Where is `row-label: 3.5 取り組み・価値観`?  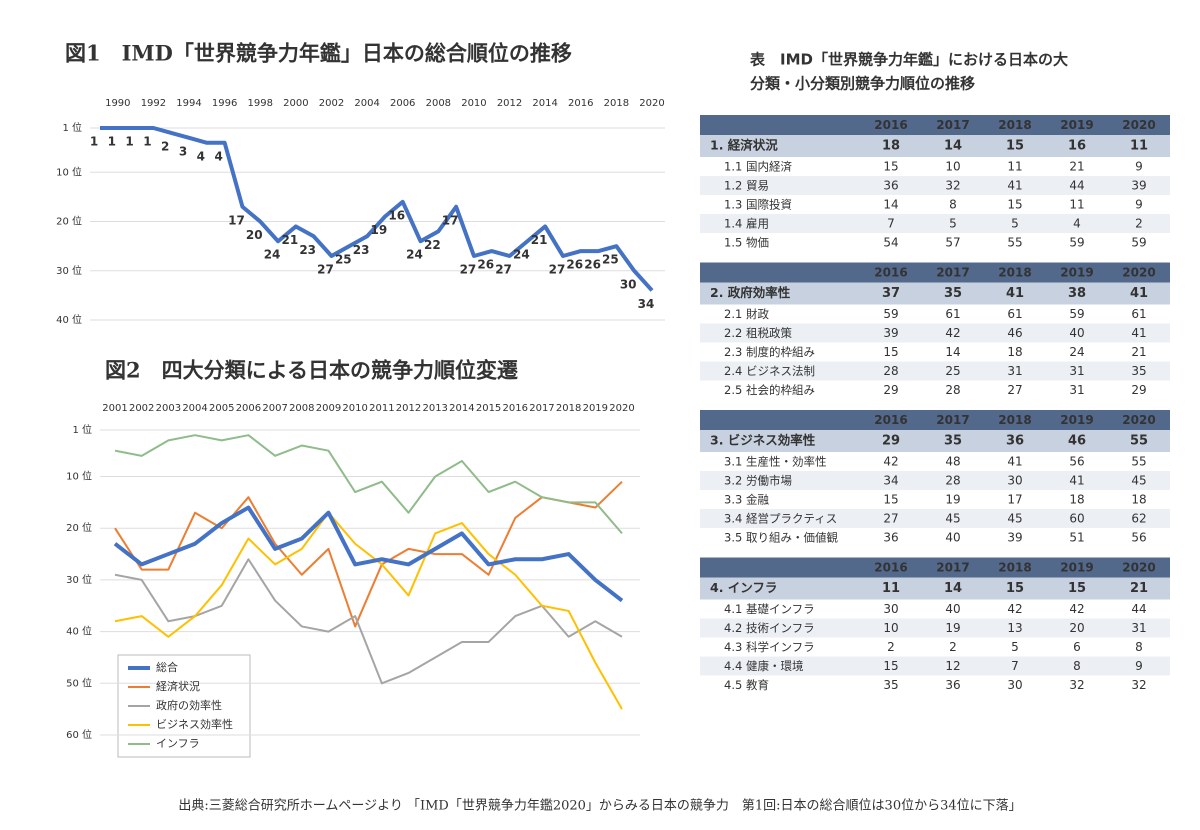 row-label: 3.5 取り組み・価値観 is located at coordinates (781, 538).